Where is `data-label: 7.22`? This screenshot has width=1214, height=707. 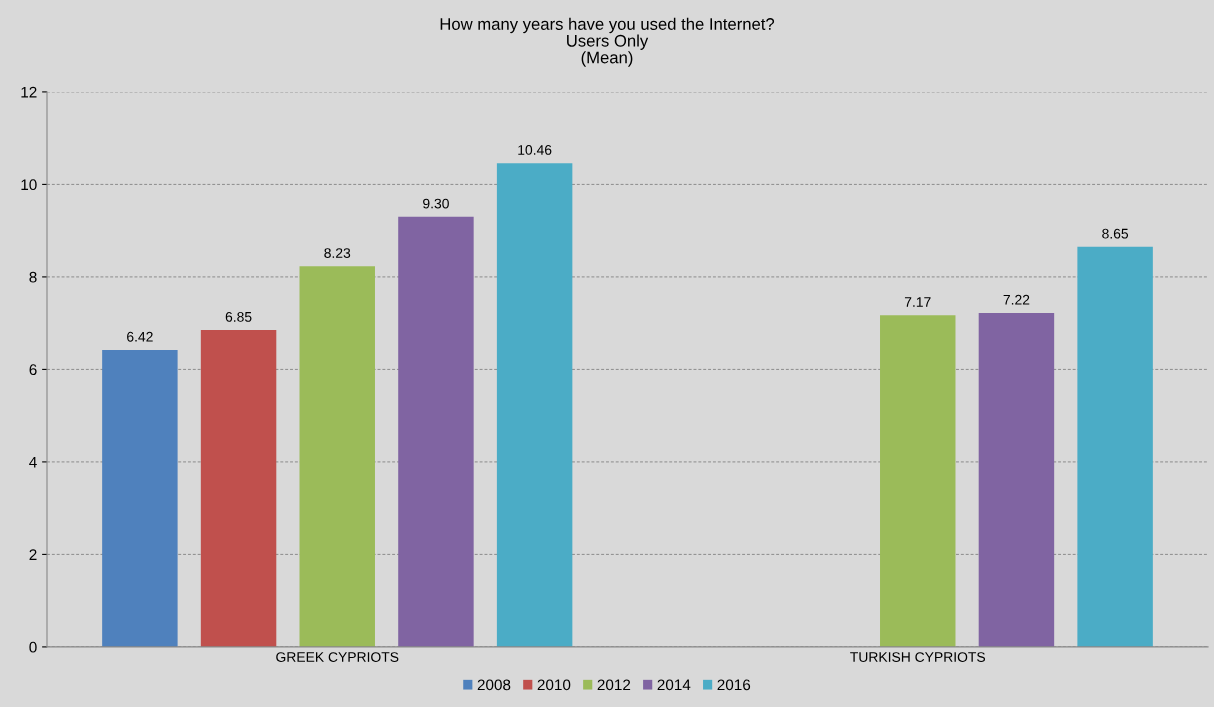 data-label: 7.22 is located at coordinates (1016, 299).